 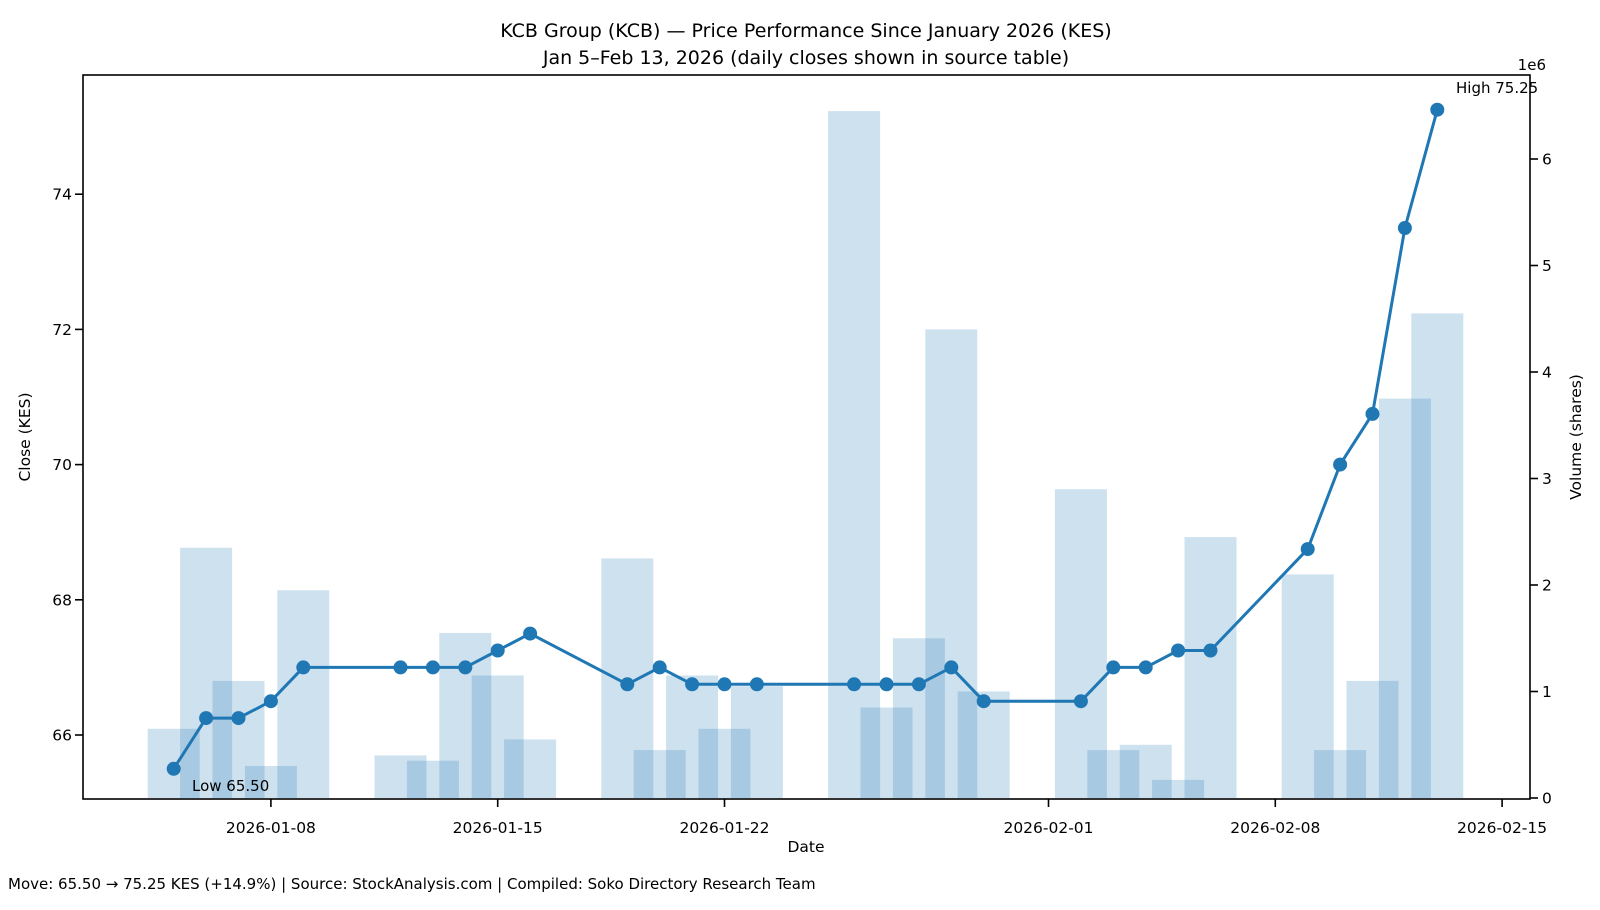 I want to click on high-annotation: High 75.25, so click(x=1497, y=88).